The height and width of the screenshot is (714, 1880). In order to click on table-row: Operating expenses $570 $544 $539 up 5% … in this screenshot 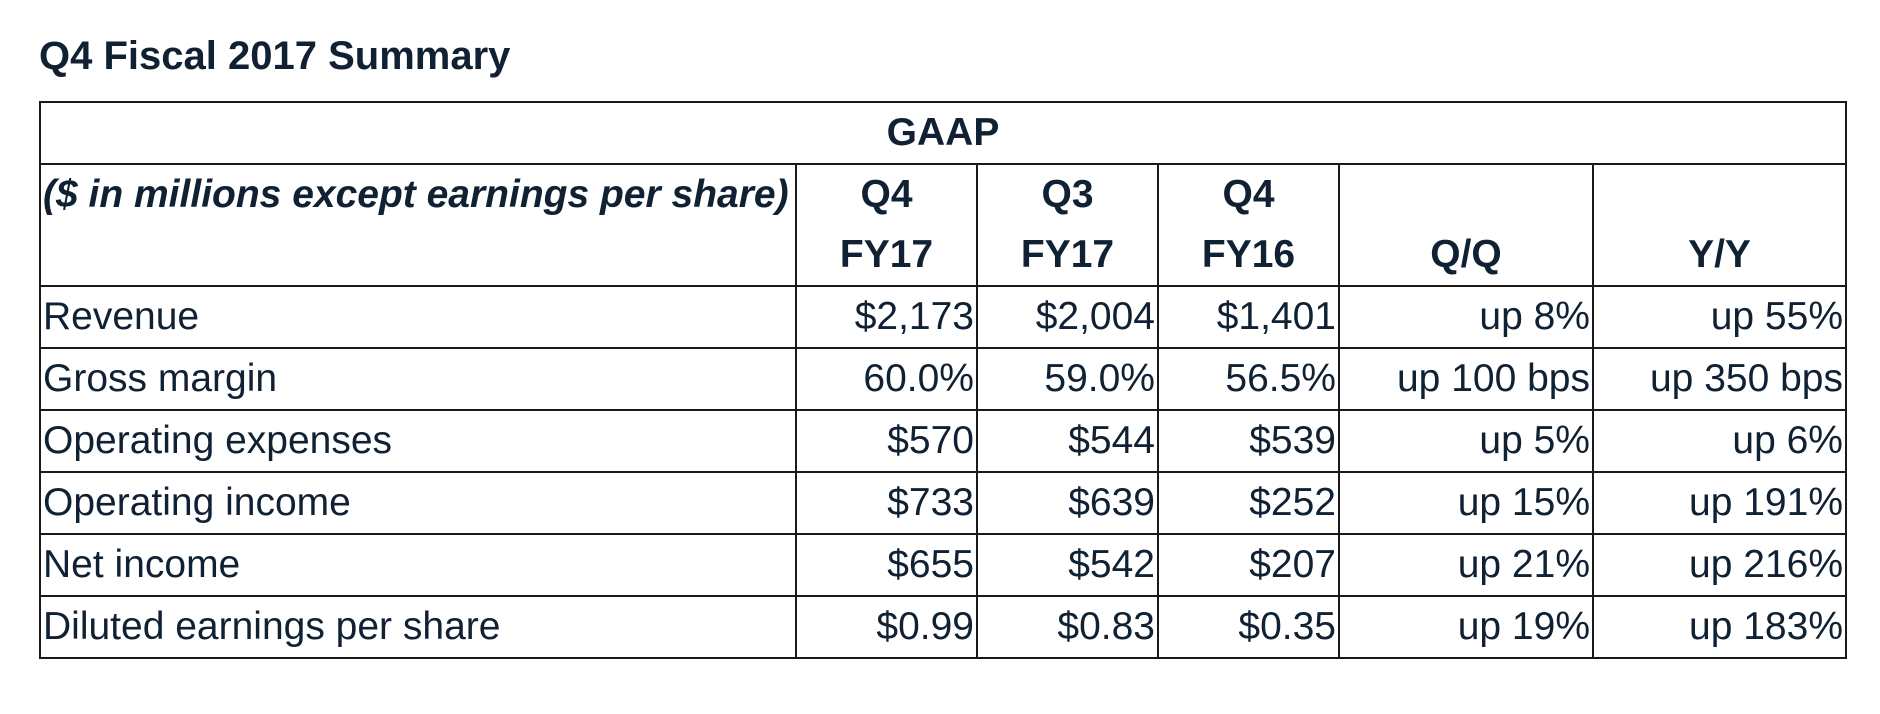, I will do `click(943, 441)`.